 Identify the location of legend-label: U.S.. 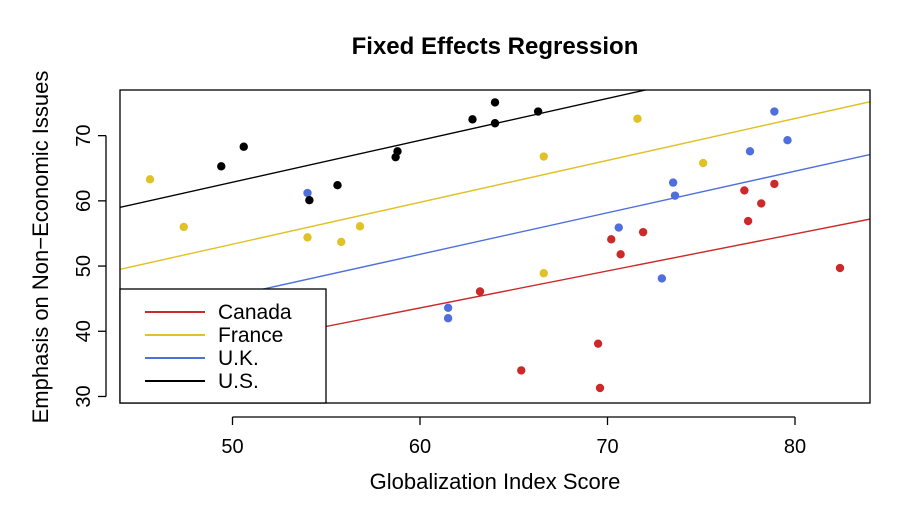
(238, 381).